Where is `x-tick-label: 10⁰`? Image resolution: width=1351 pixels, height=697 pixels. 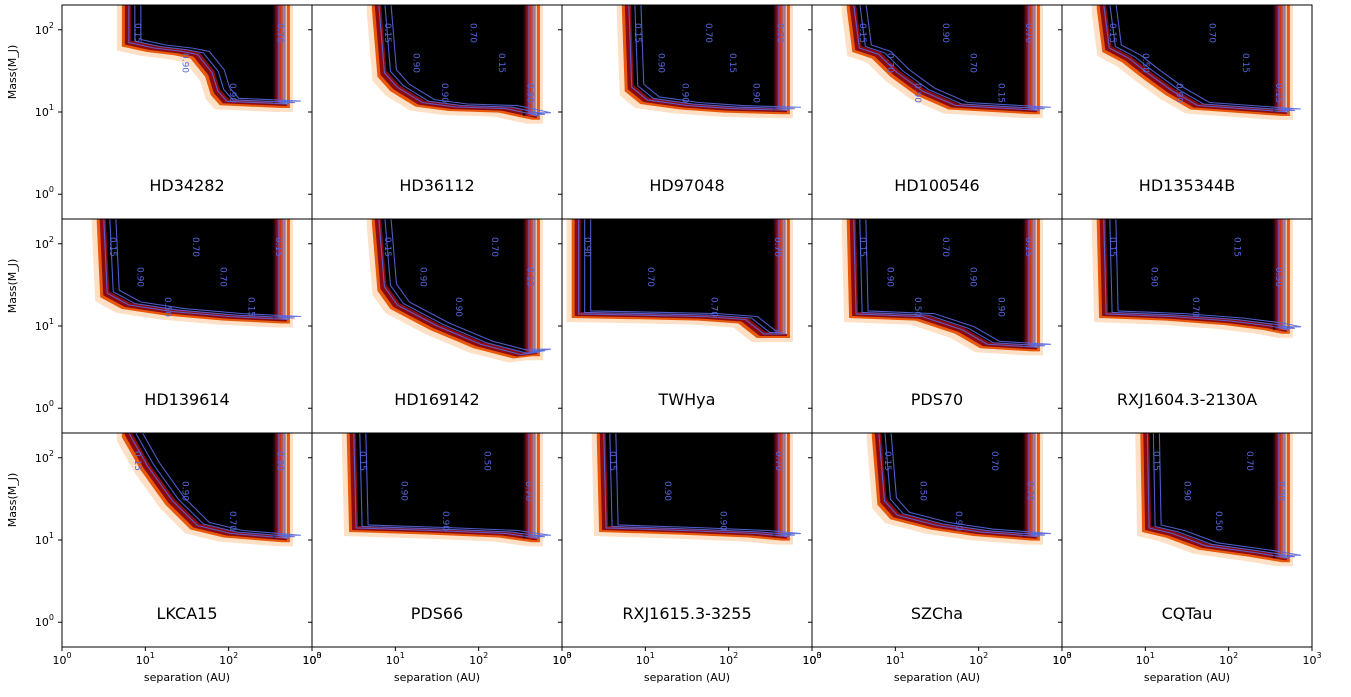
x-tick-label: 10⁰ is located at coordinates (311, 659).